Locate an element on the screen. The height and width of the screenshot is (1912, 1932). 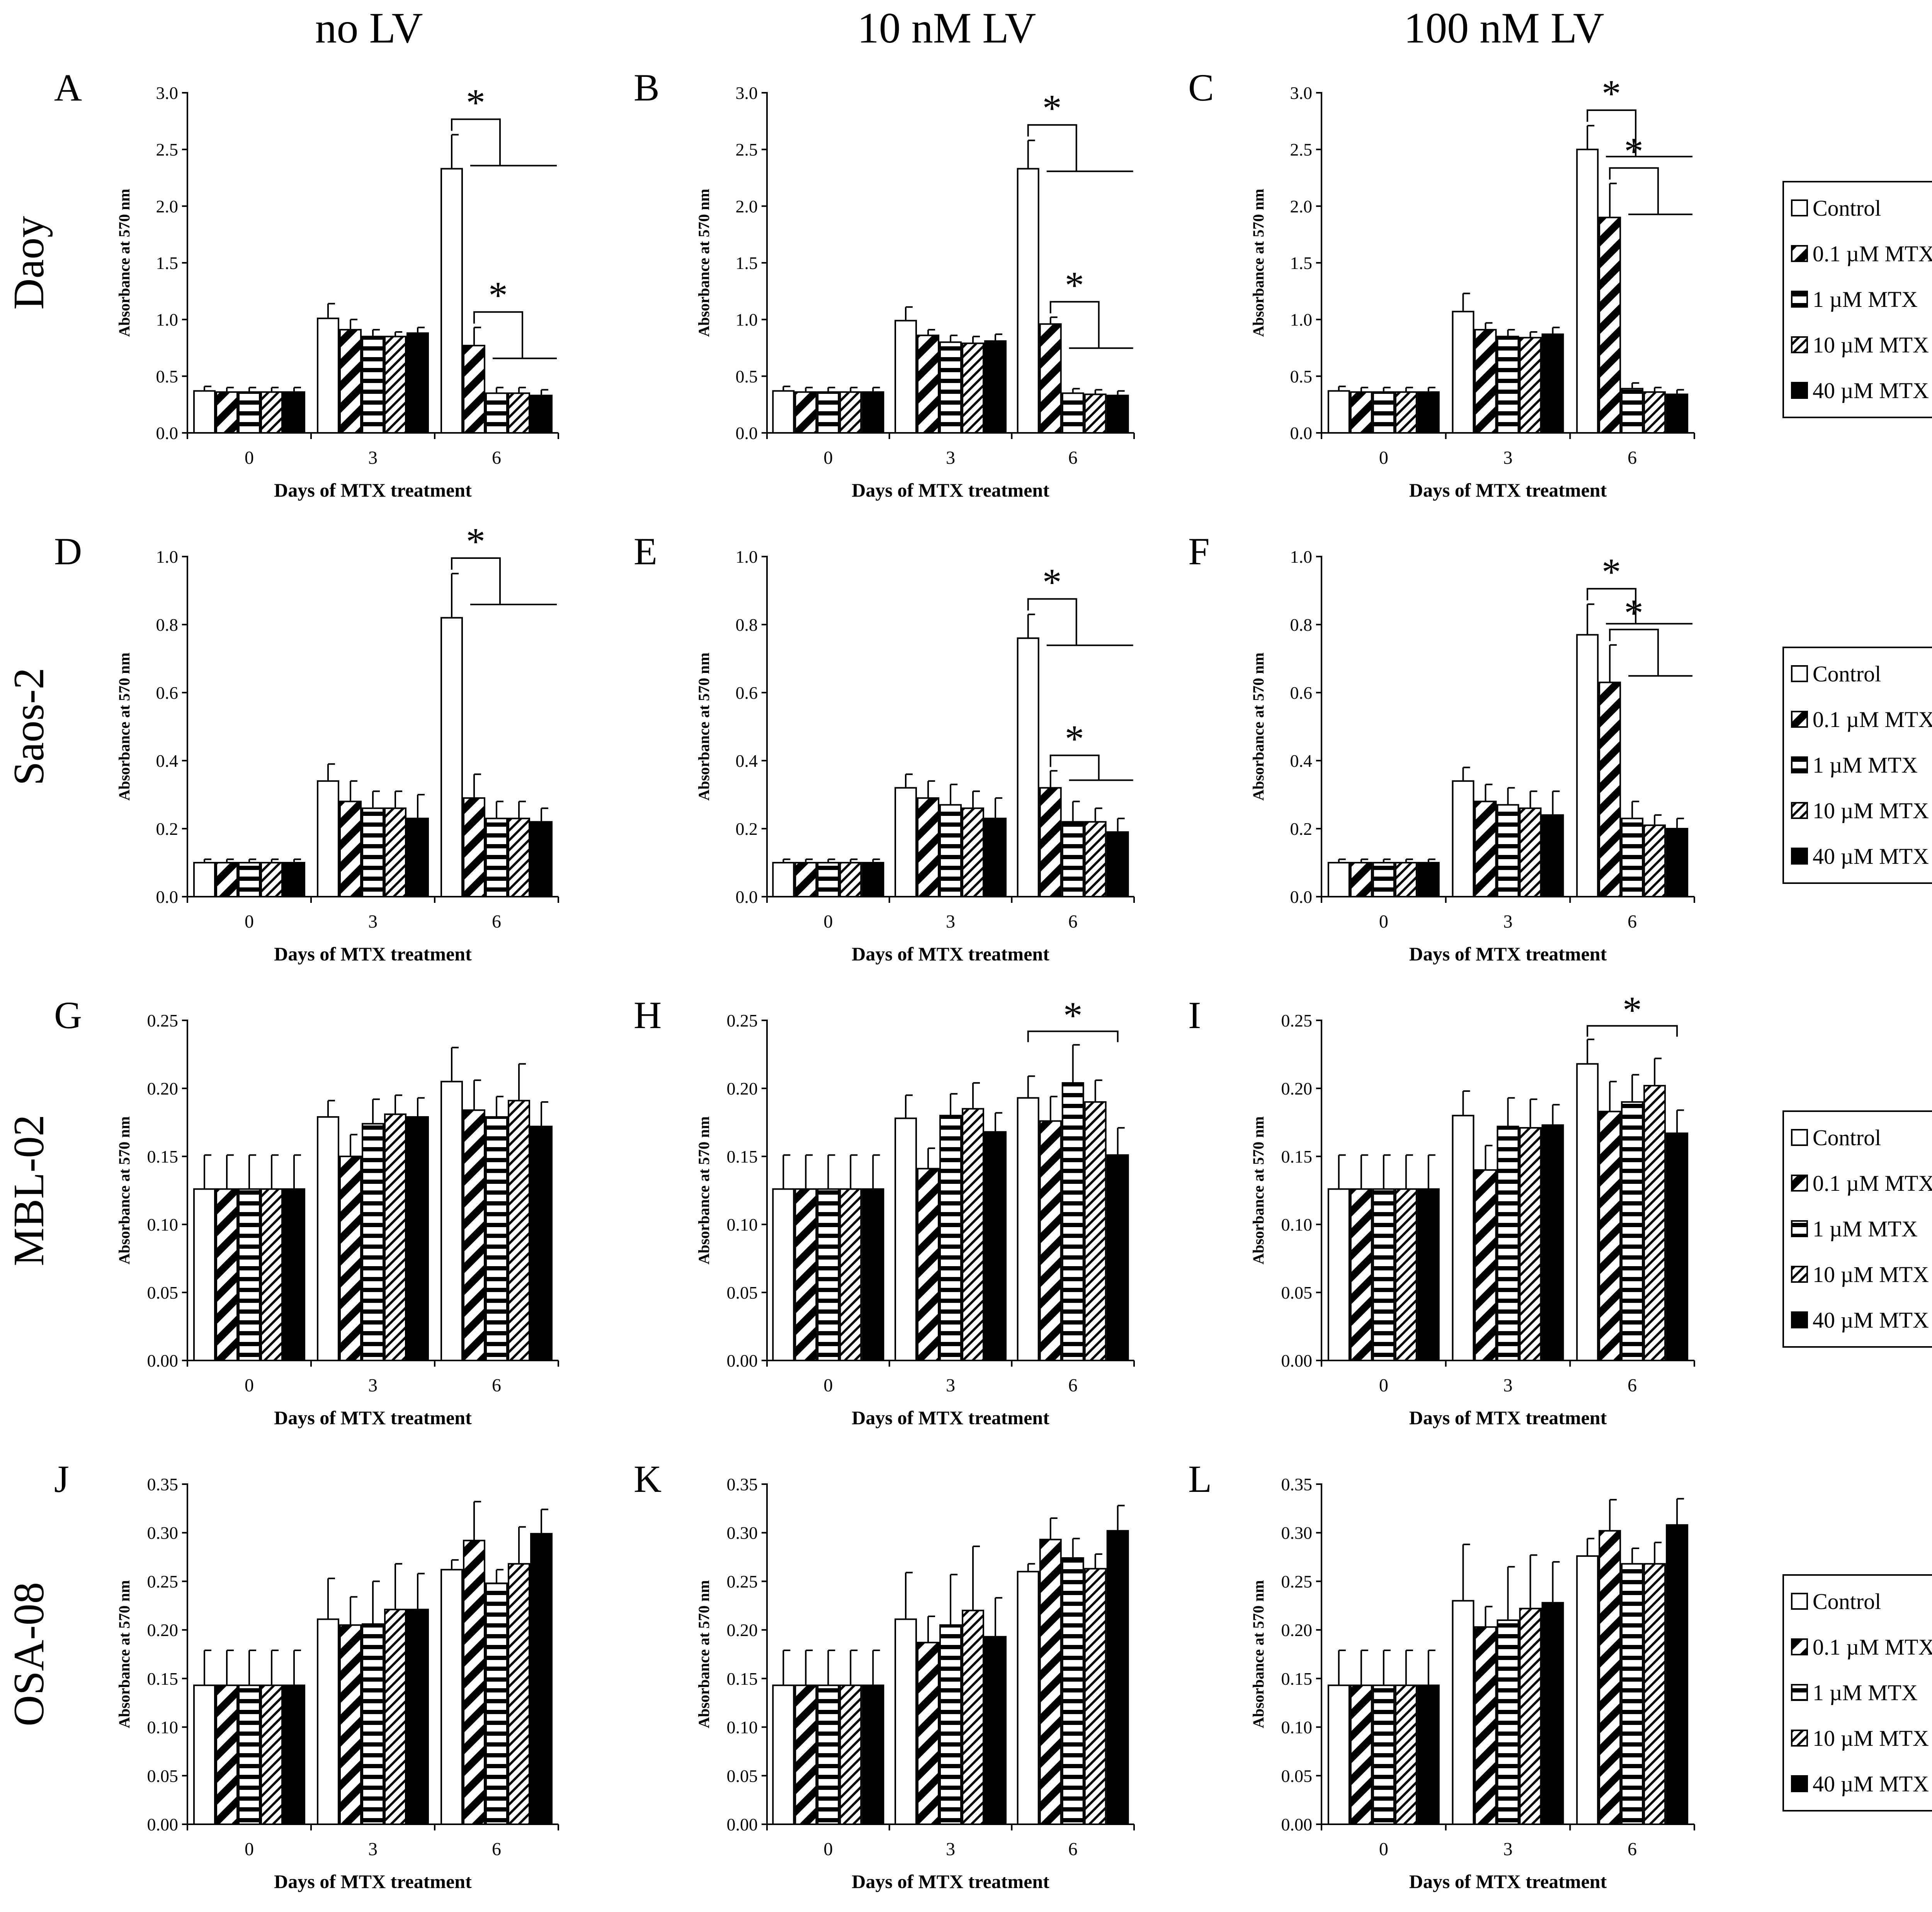
y-tick-label: 2.5 is located at coordinates (747, 150).